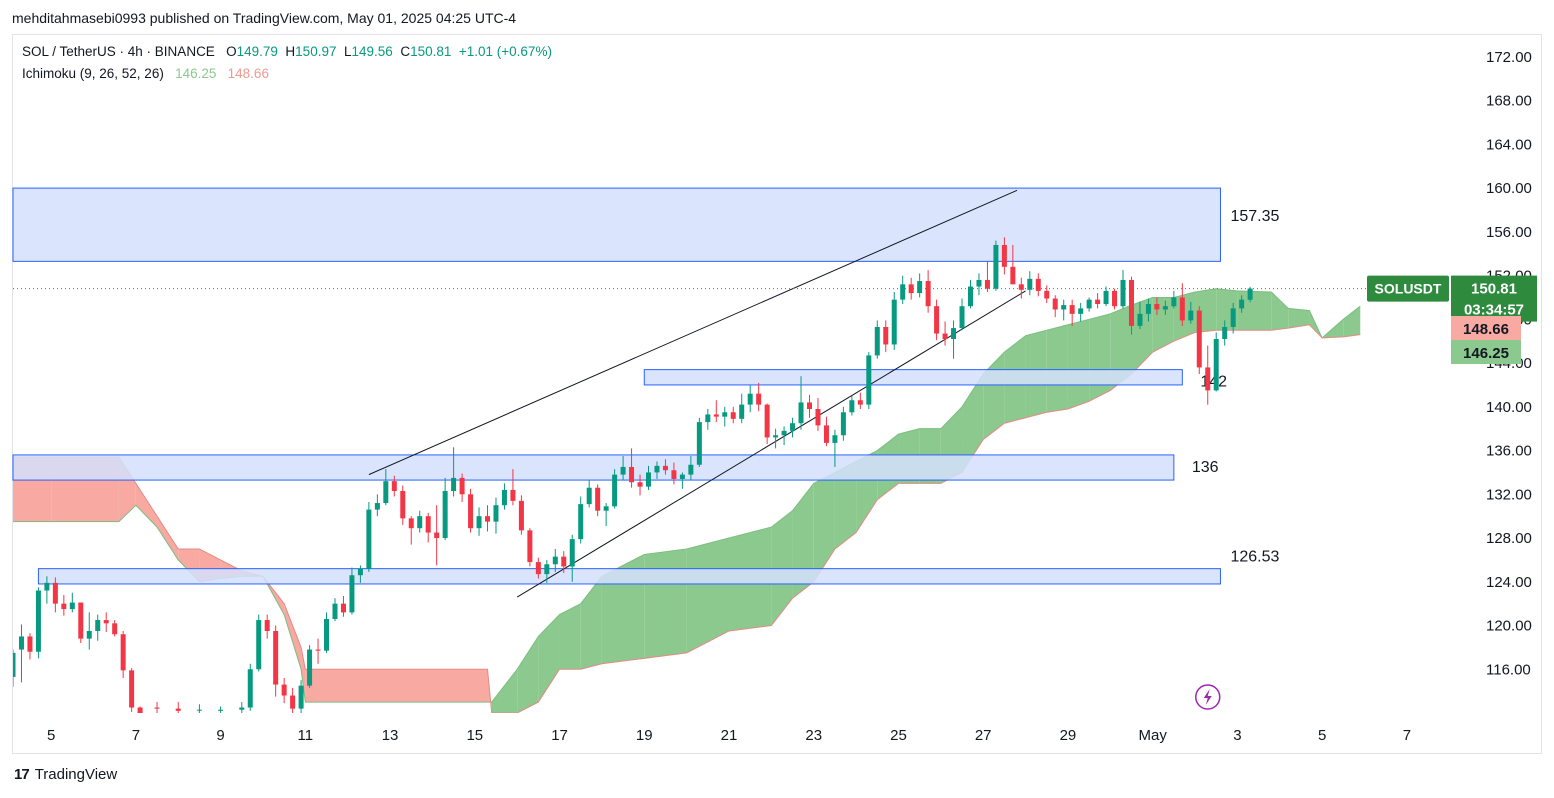 This screenshot has width=1554, height=798. Describe the element at coordinates (1494, 310) in the screenshot. I see `countdown-value: 03:34:57` at that location.